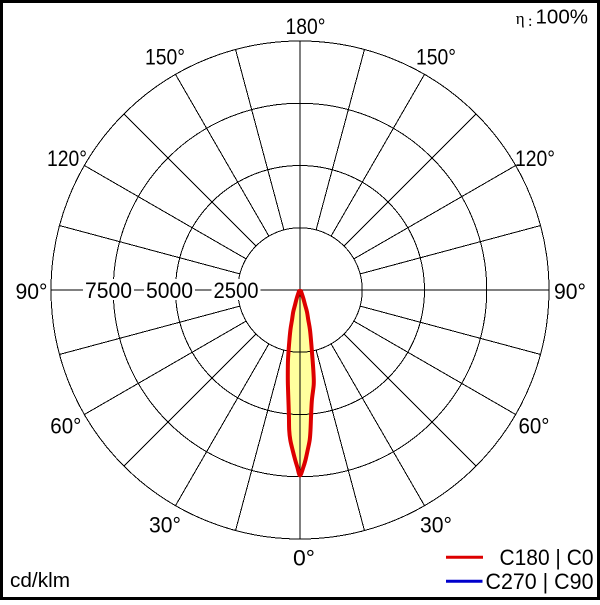 The width and height of the screenshot is (600, 605). What do you see at coordinates (108, 290) in the screenshot?
I see `svg-text: 7500` at bounding box center [108, 290].